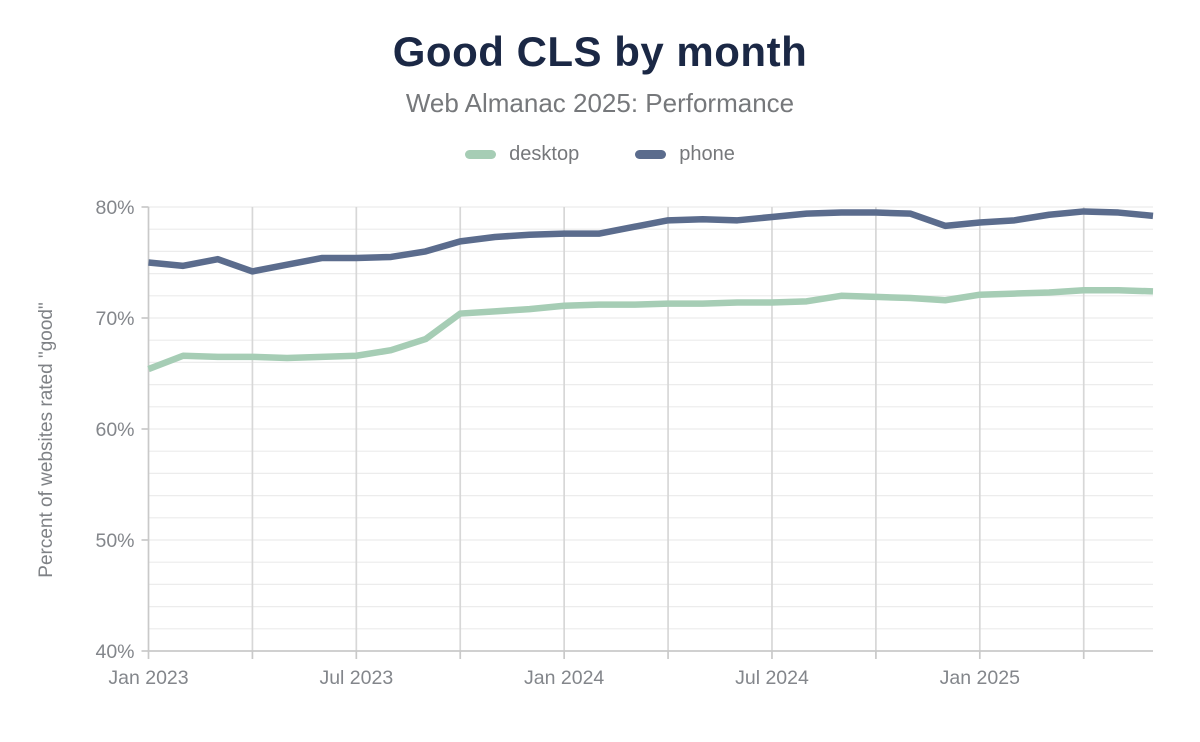  What do you see at coordinates (650, 330) in the screenshot?
I see `desktop-series-line` at bounding box center [650, 330].